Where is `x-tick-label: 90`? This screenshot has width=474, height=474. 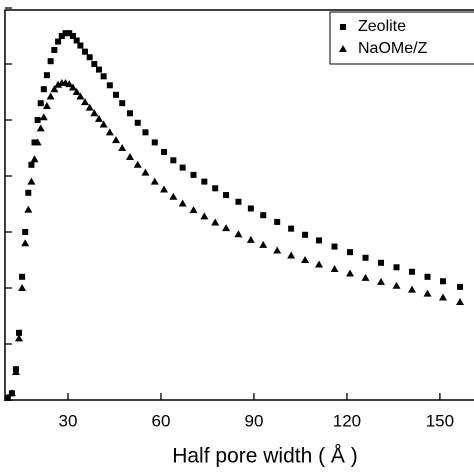 x-tick-label: 90 is located at coordinates (253, 420).